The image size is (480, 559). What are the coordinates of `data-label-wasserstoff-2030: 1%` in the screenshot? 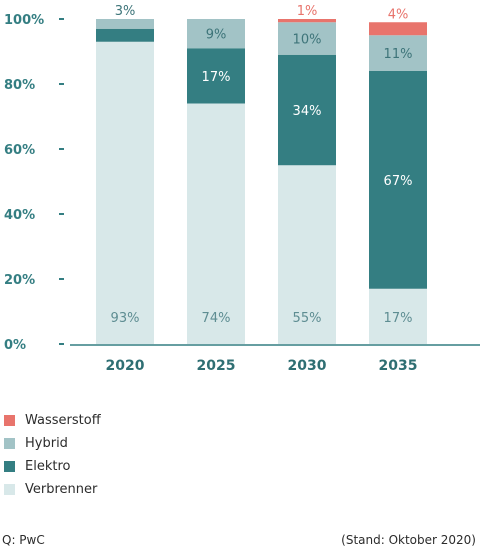 It's located at (307, 11).